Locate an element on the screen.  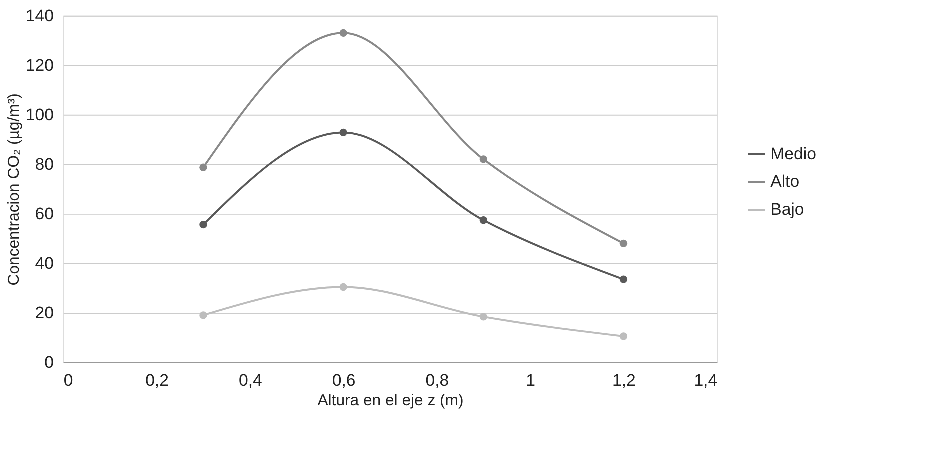
y-axis-title: Concentracion CO₂ (µg/m³) is located at coordinates (14, 190).